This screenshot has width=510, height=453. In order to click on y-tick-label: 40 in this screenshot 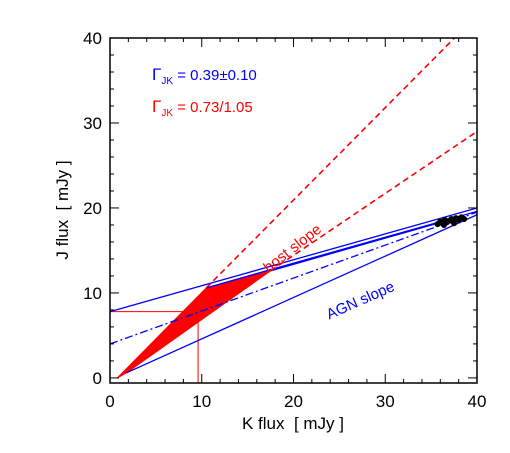, I will do `click(92, 38)`.